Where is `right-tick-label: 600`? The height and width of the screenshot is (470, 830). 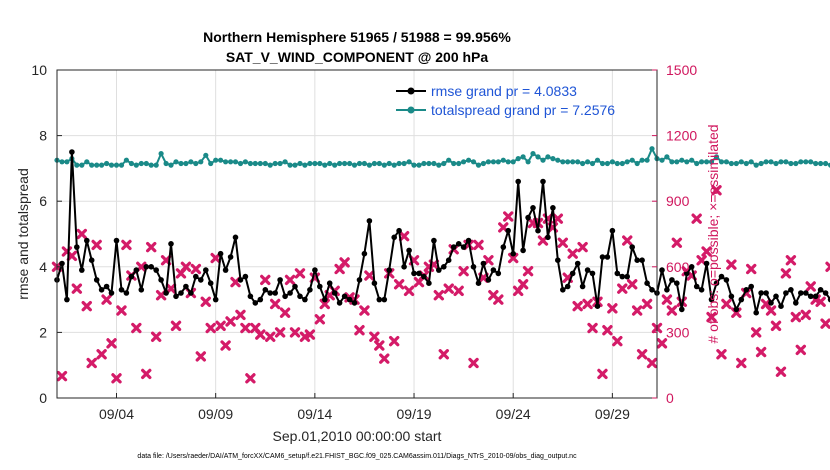 right-tick-label: 600 is located at coordinates (678, 267).